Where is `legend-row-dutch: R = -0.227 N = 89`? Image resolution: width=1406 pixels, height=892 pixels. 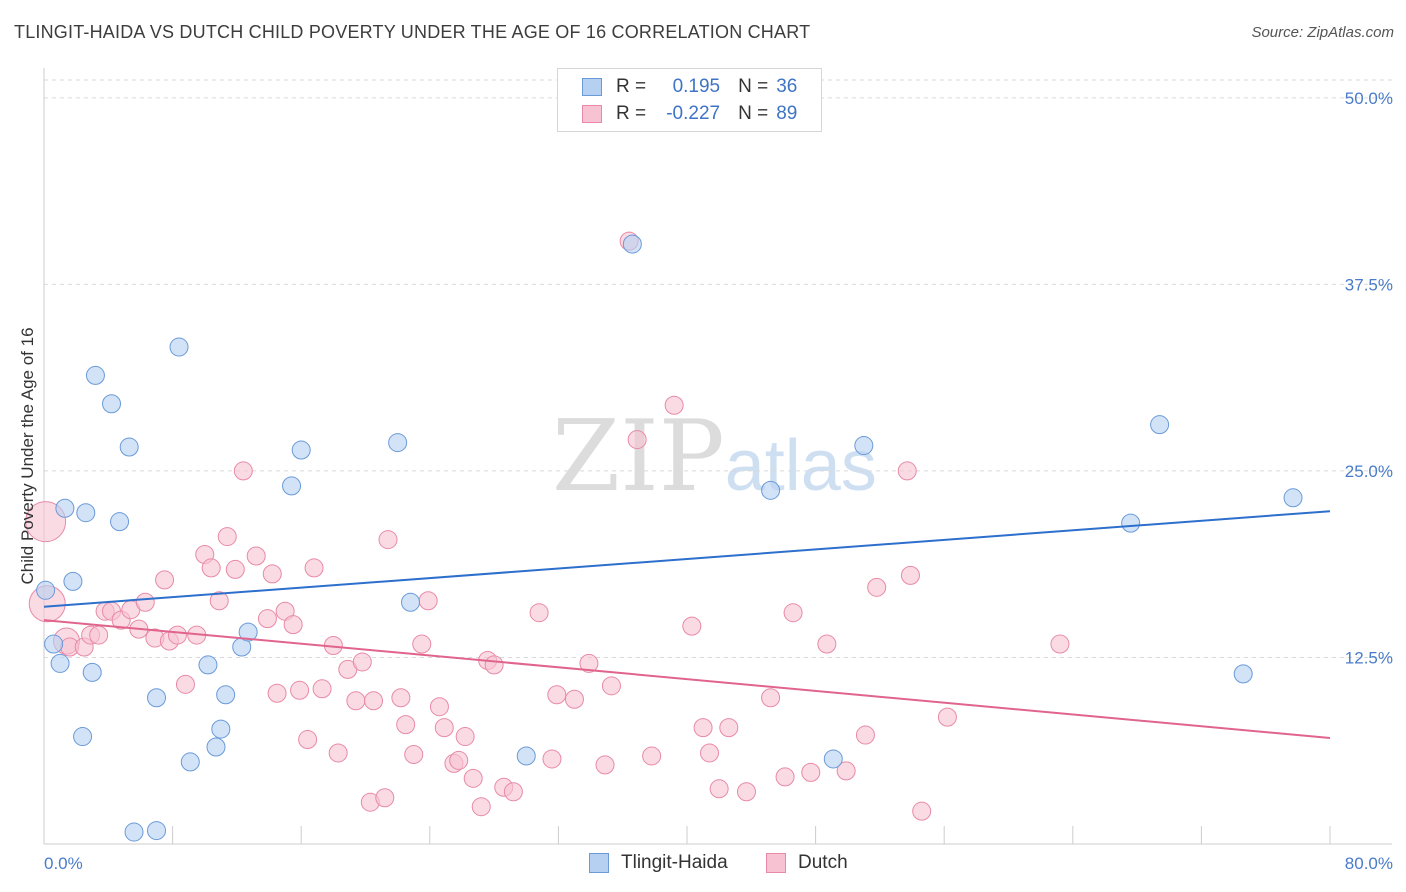
legend-row-dutch: R = -0.227 N = 89 is located at coordinates (689, 114).